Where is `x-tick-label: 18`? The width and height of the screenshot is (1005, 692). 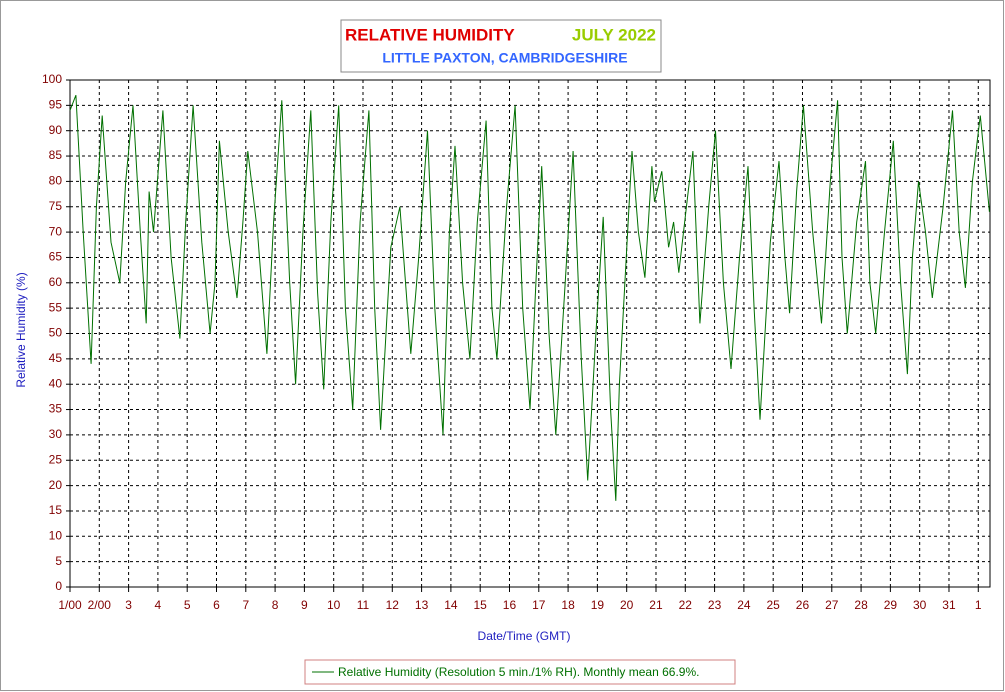 x-tick-label: 18 is located at coordinates (568, 605).